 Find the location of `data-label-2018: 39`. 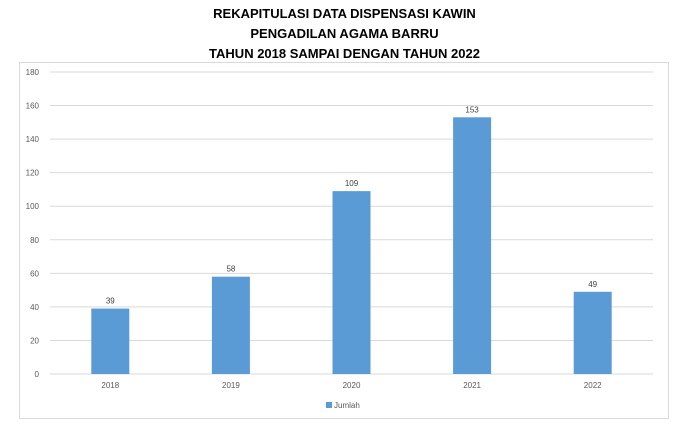

data-label-2018: 39 is located at coordinates (110, 301).